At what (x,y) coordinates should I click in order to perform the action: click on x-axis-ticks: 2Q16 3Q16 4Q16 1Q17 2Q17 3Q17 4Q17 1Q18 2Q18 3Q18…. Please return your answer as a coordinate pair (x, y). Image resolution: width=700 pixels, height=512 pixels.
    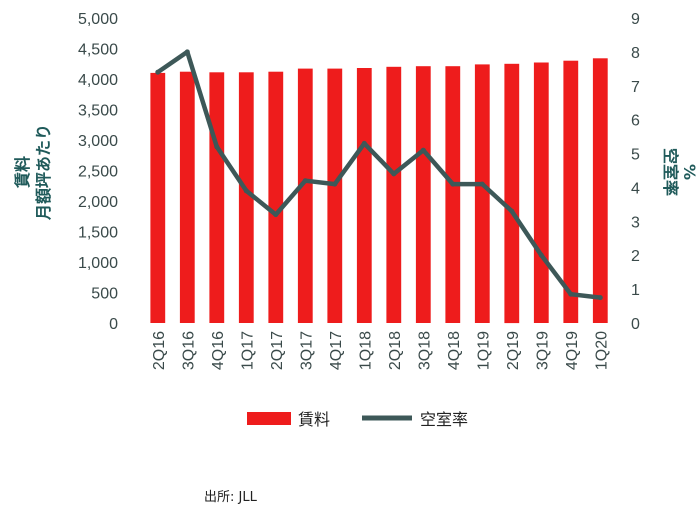
    Looking at the image, I should click on (380, 350).